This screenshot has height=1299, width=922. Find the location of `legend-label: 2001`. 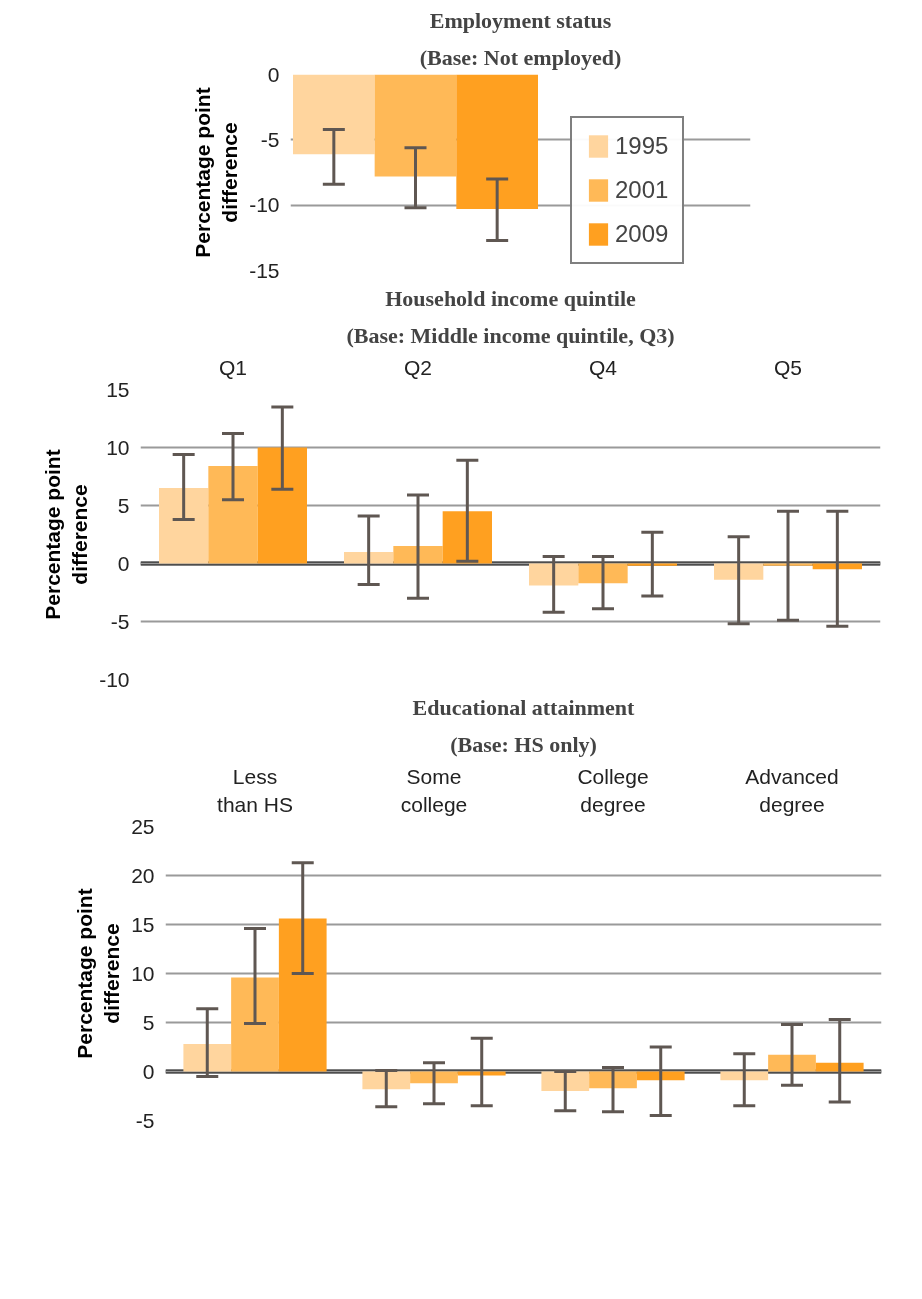

legend-label: 2001 is located at coordinates (642, 190).